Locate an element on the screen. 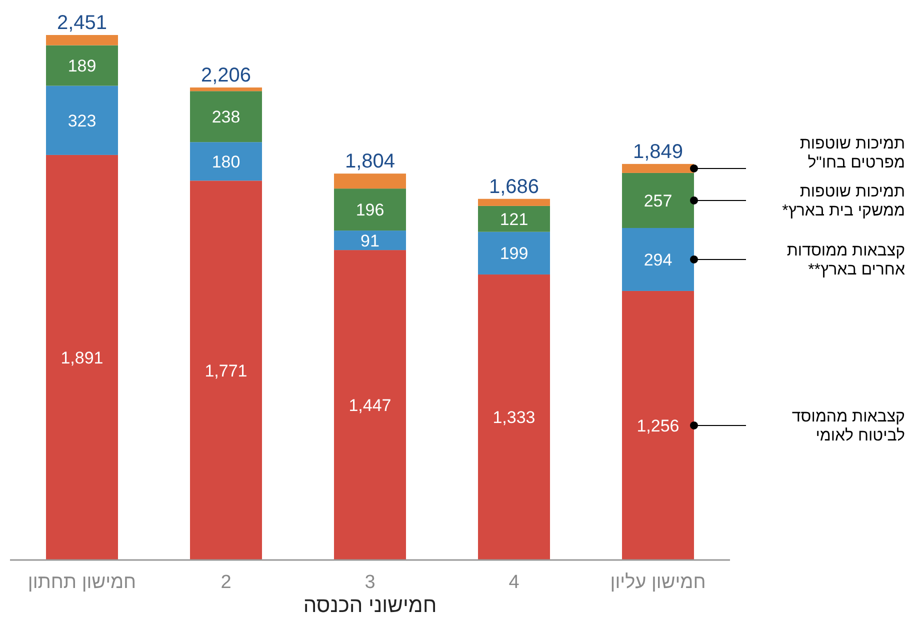 The image size is (920, 617). data-label: 199 is located at coordinates (514, 254).